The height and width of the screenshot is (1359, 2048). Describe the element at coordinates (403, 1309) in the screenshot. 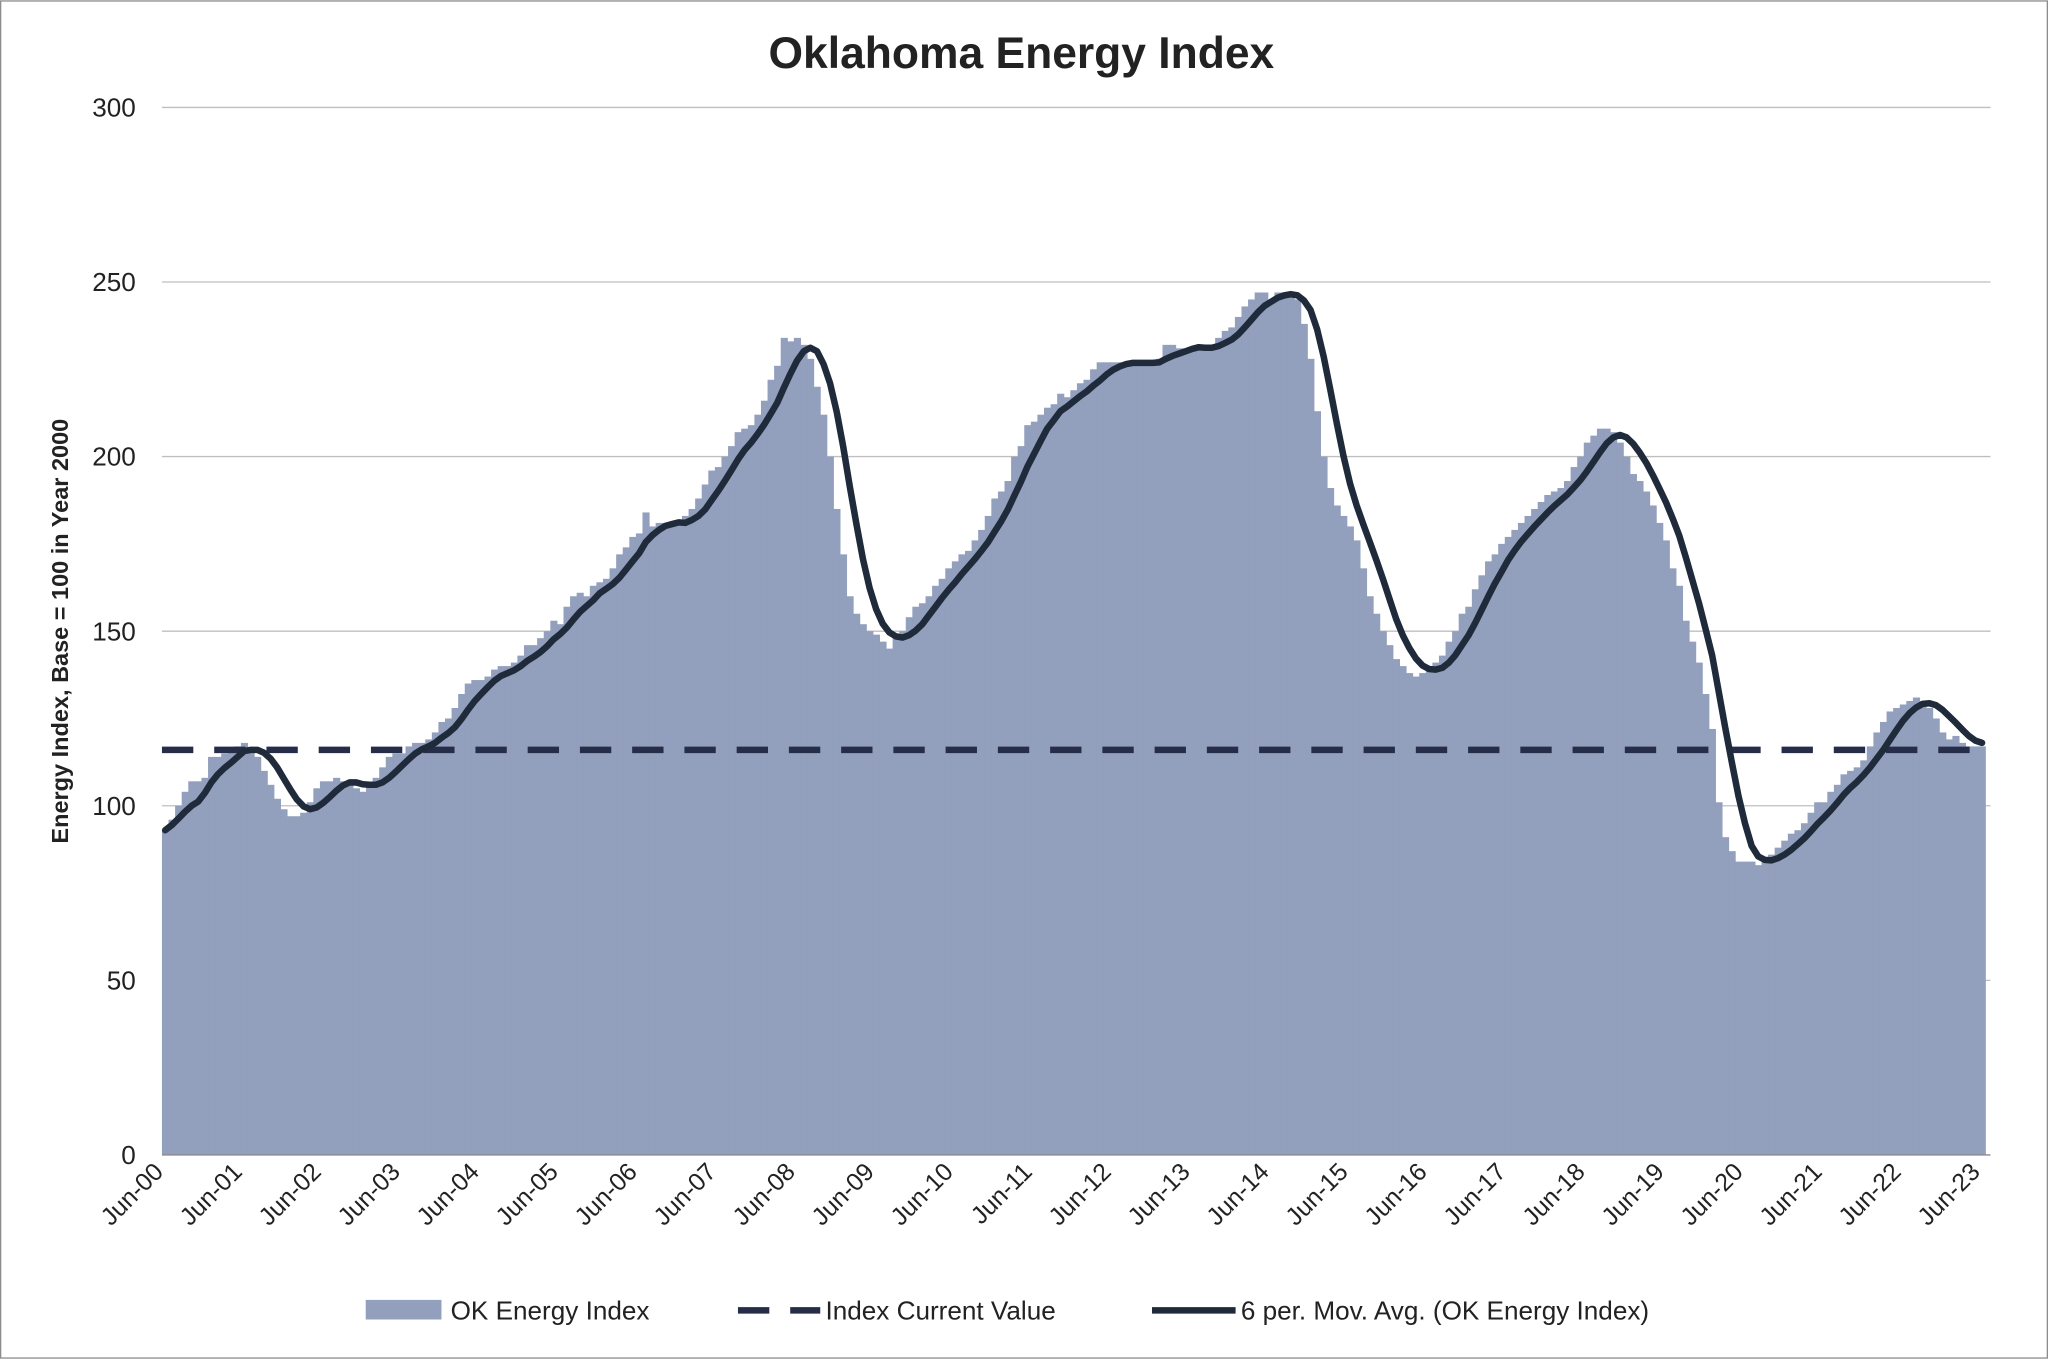

I see `legend-swatch-bar` at that location.